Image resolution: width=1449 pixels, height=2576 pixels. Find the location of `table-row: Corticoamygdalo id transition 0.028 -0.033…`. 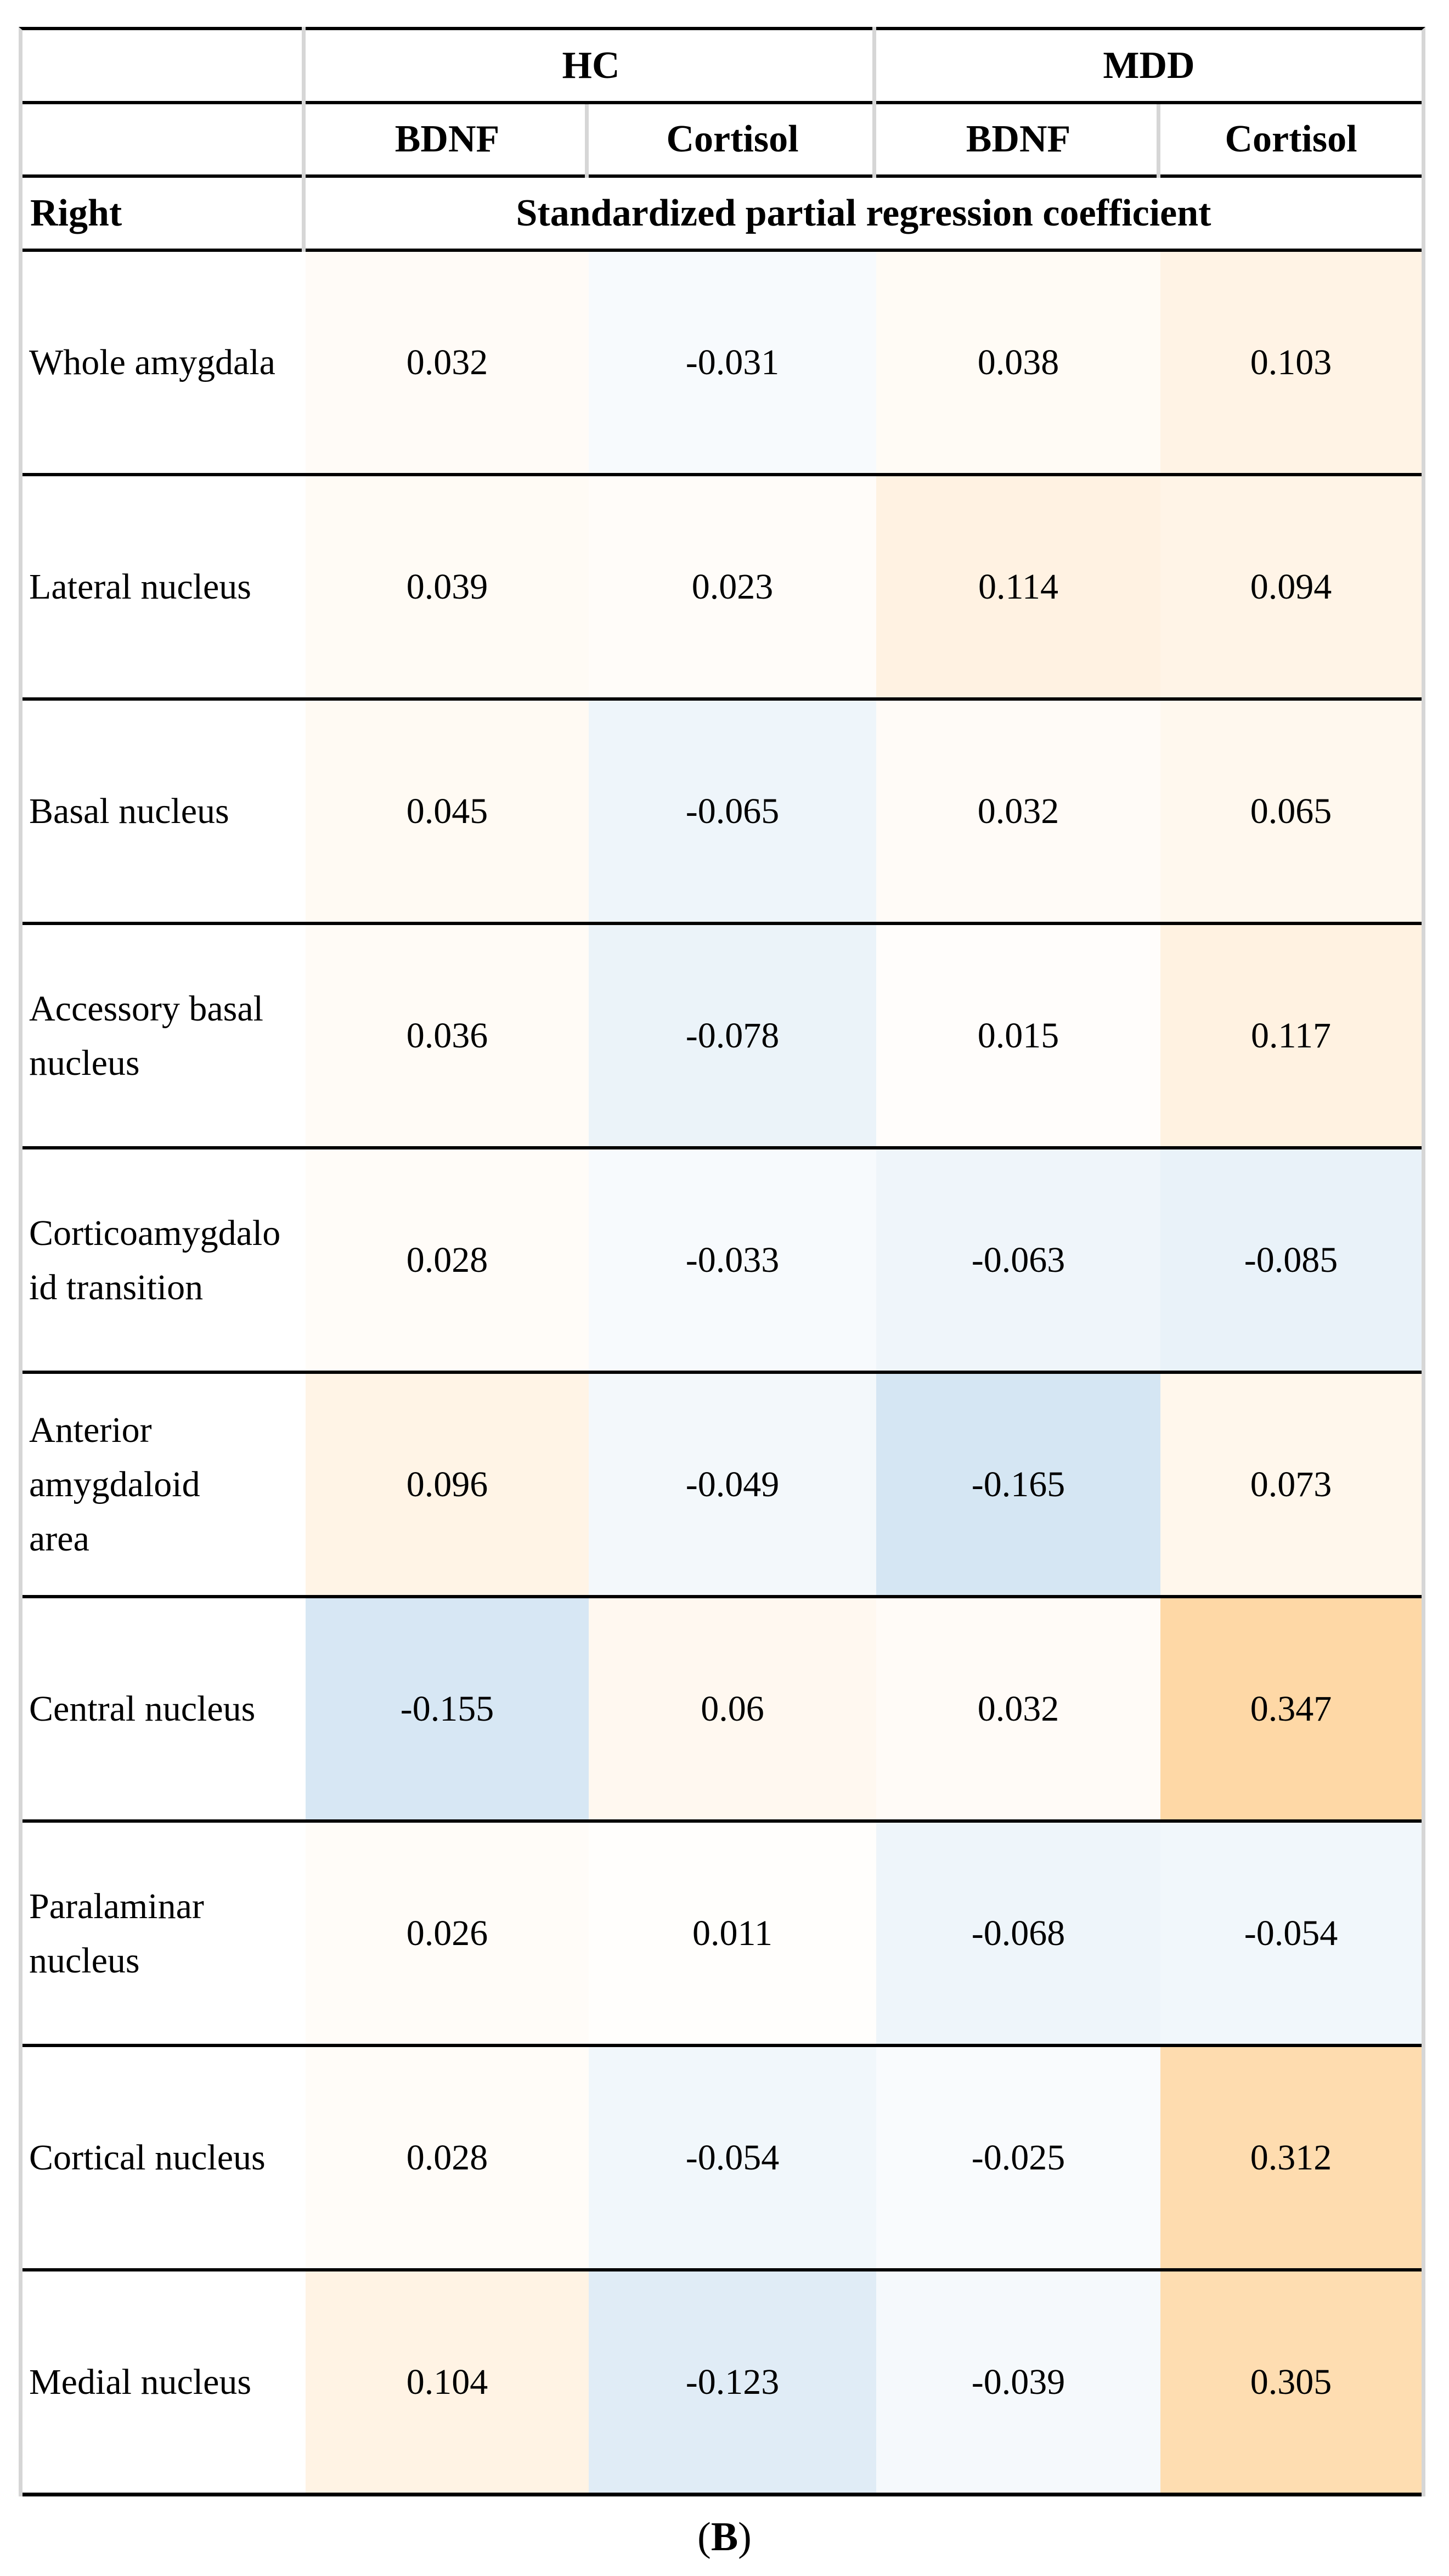

table-row: Corticoamygdalo id transition 0.028 -0.033… is located at coordinates (722, 1262).